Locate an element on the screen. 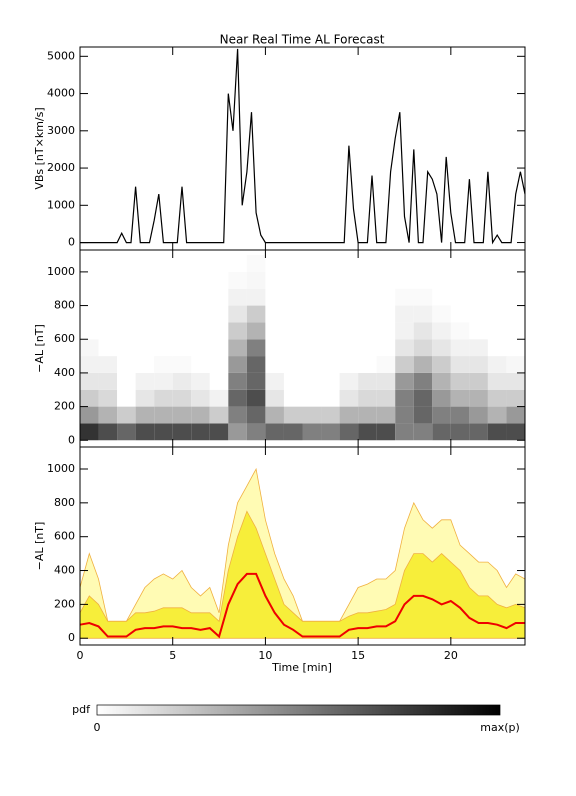 The height and width of the screenshot is (796, 576). x-tick-label: 0 is located at coordinates (80, 655).